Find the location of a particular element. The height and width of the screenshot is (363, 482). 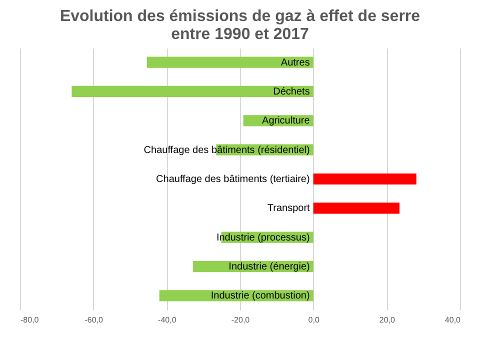

y-tick-label: Autres is located at coordinates (295, 62).